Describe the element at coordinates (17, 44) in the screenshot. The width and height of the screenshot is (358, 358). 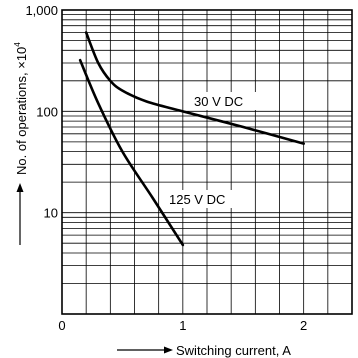
I see `y-axis-label-superscript: 4` at that location.